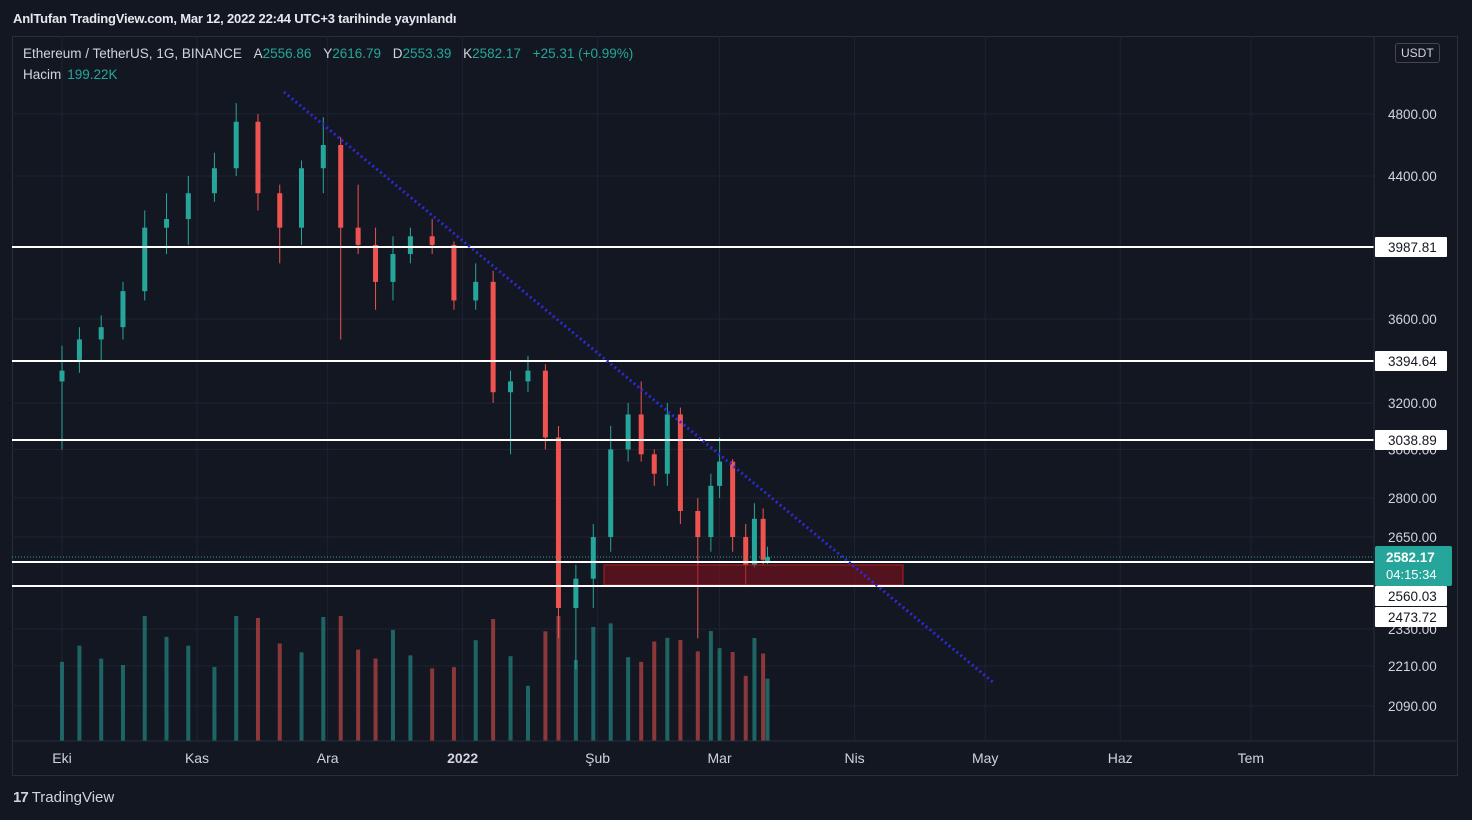  I want to click on time-tick-label: Ara, so click(328, 758).